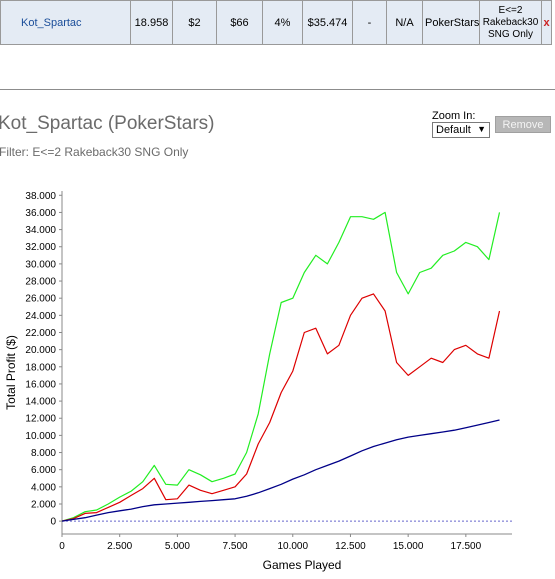 This screenshot has height=579, width=555. Describe the element at coordinates (235, 546) in the screenshot. I see `x-tick-label: 7.500` at that location.